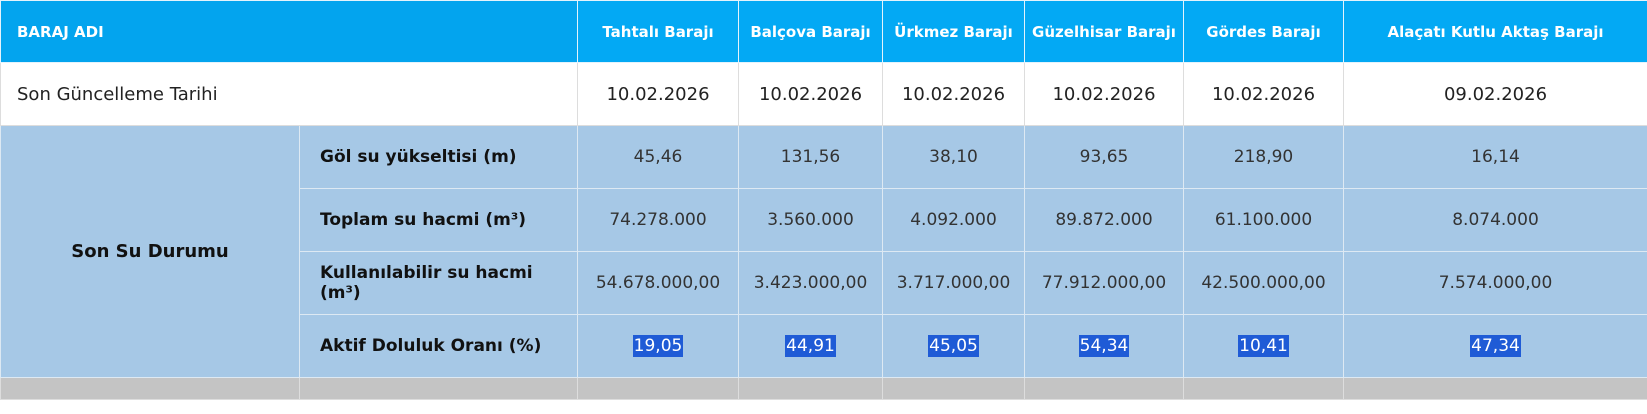 This screenshot has width=1647, height=414. Describe the element at coordinates (953, 283) in the screenshot. I see `data-cell: 3.717.000,00` at that location.